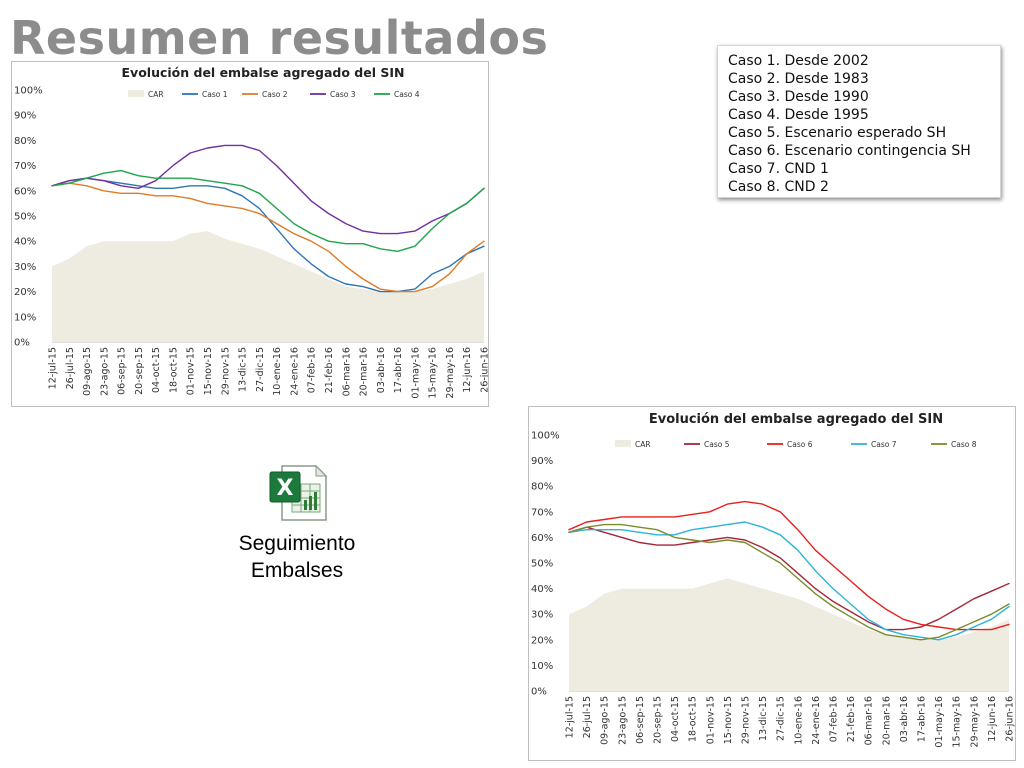  Describe the element at coordinates (849, 151) in the screenshot. I see `case-6-label: Caso 6. Escenario contingencia SH` at that location.